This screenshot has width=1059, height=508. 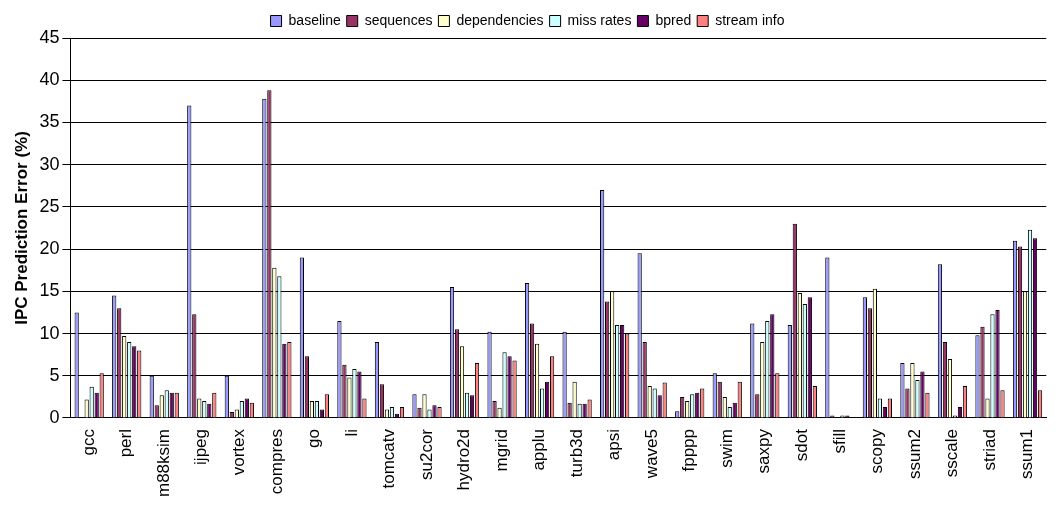 What do you see at coordinates (49, 36) in the screenshot?
I see `y-tick-label: 45` at bounding box center [49, 36].